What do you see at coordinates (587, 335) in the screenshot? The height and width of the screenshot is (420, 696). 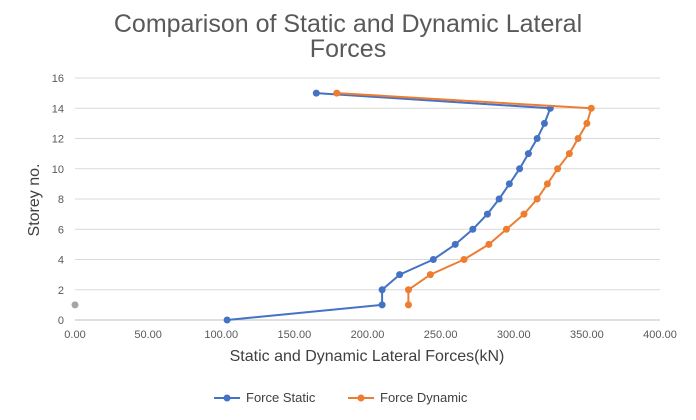 I see `x-tick-label: 350.00` at bounding box center [587, 335].